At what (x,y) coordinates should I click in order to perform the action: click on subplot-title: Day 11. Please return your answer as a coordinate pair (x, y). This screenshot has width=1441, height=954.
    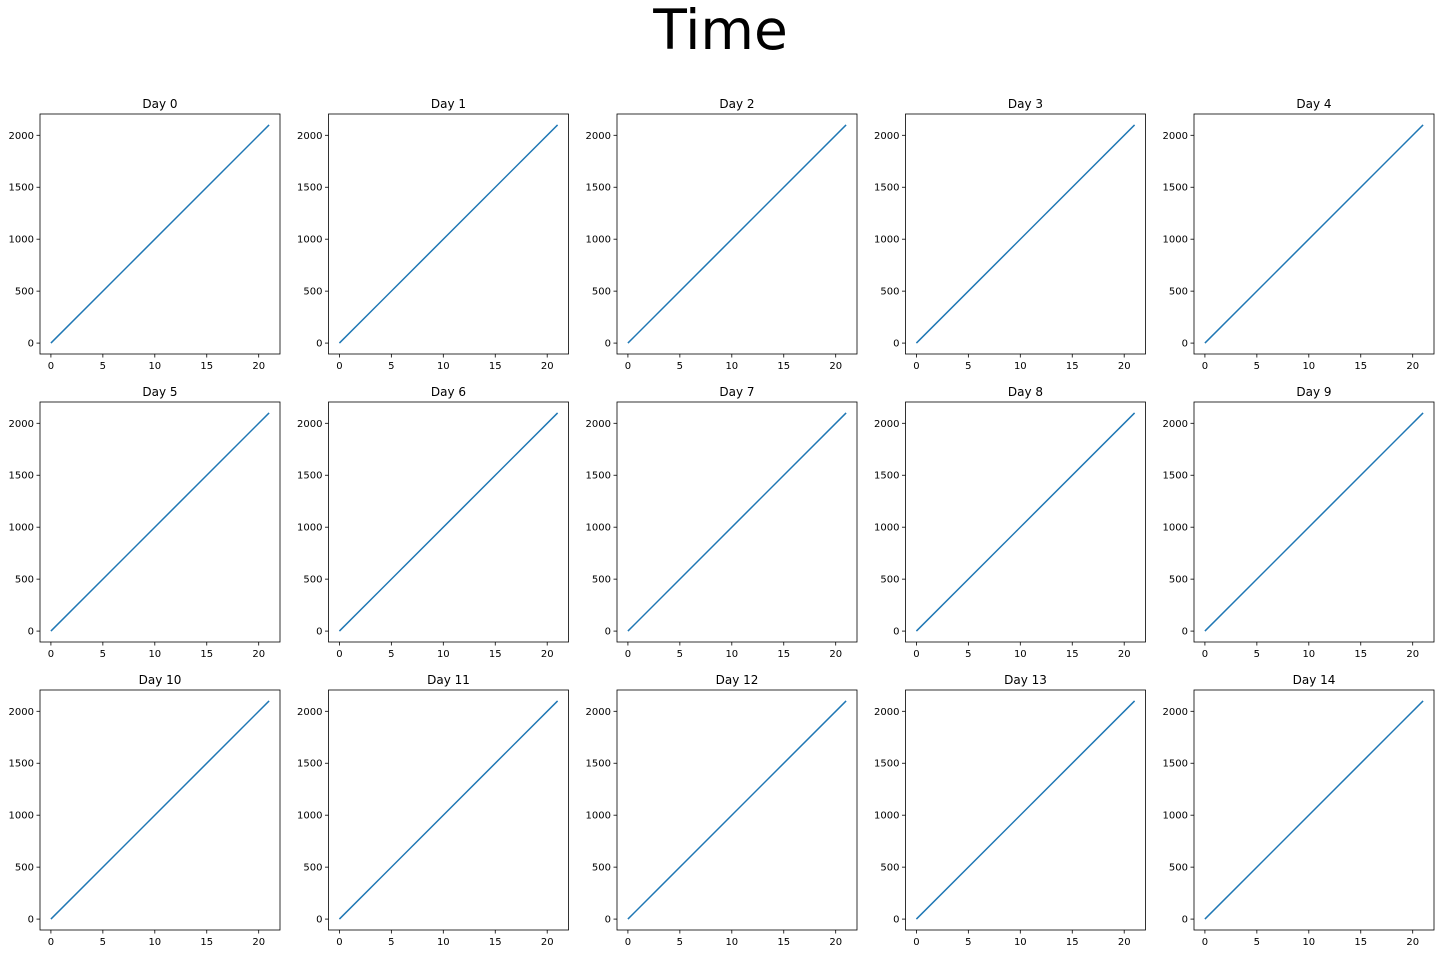
    Looking at the image, I should click on (448, 680).